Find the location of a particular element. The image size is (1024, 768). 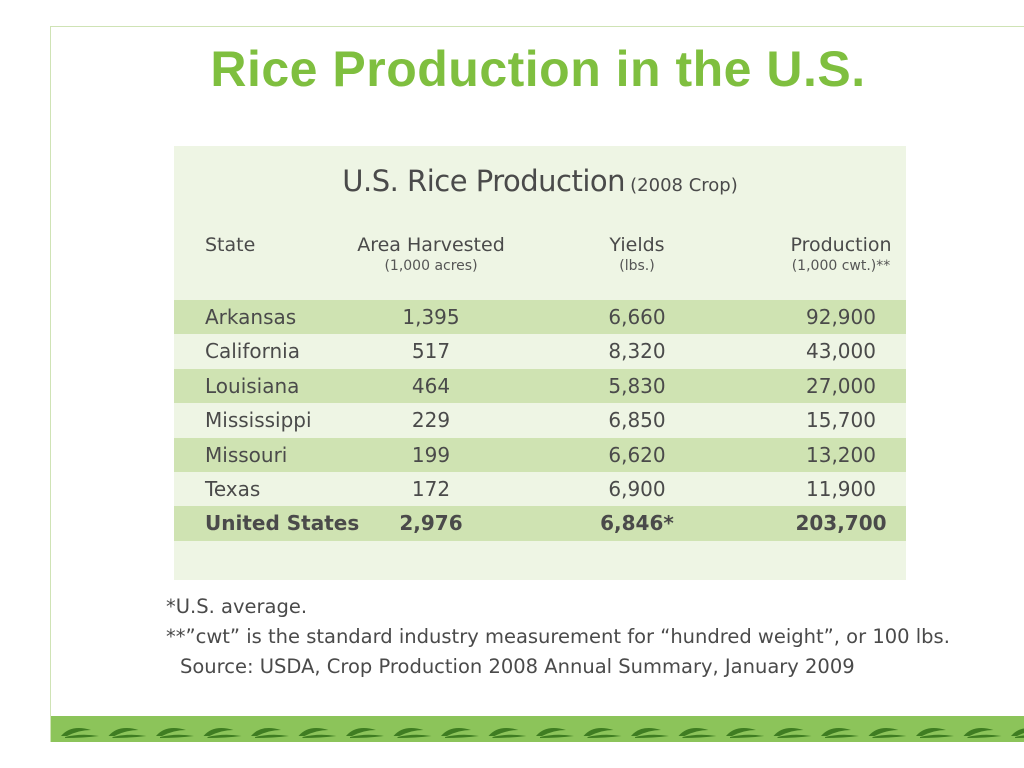

table-row: Arkansas 1,395 6,660 92,900 is located at coordinates (540, 317).